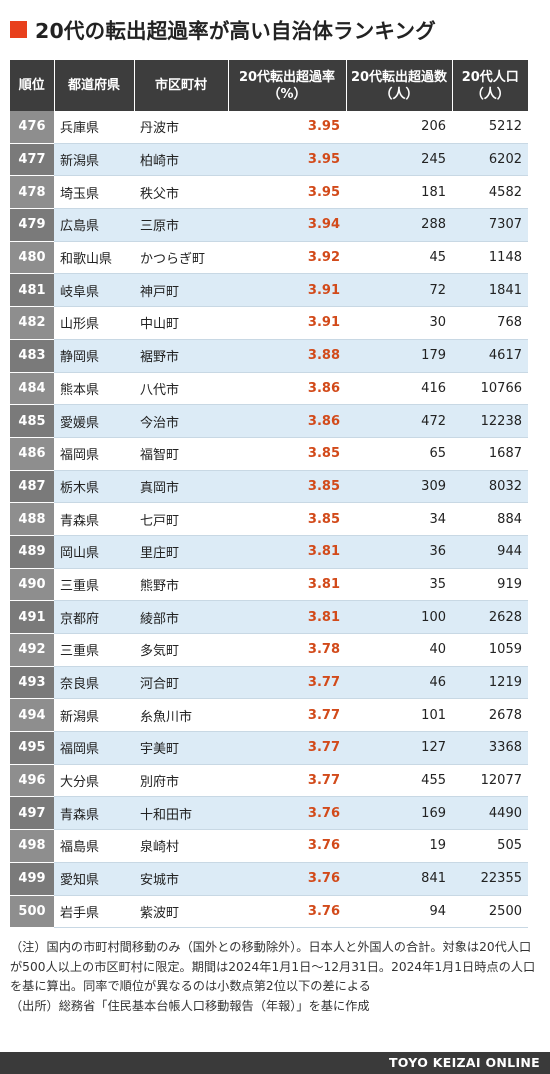 This screenshot has height=1074, width=550. Describe the element at coordinates (181, 781) in the screenshot. I see `city-cell: 別府市` at that location.